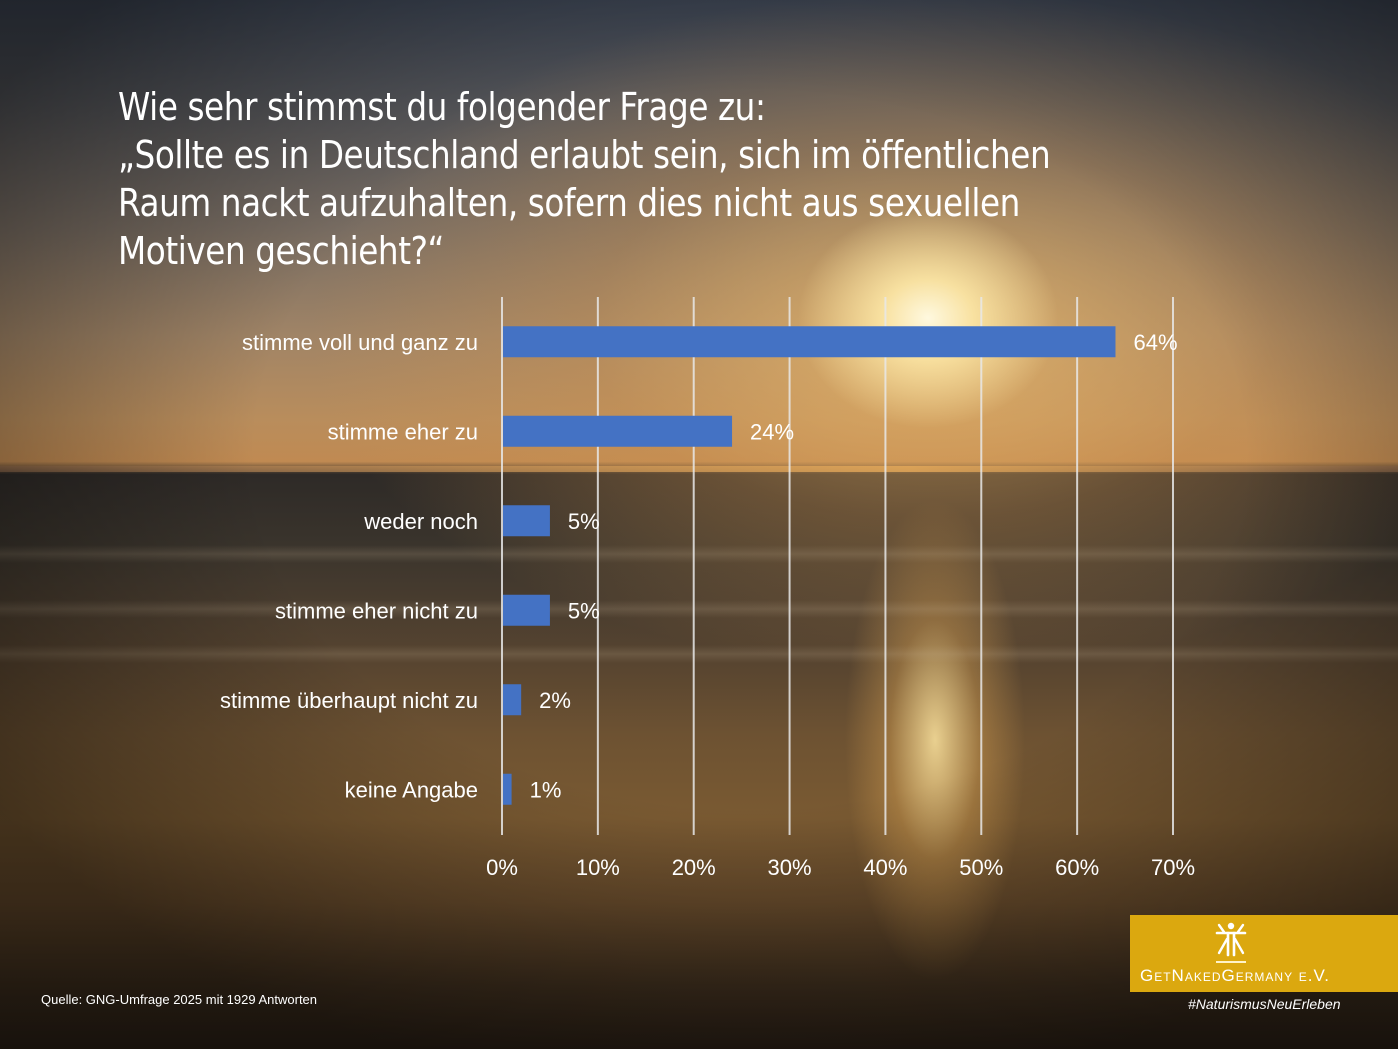 This screenshot has width=1398, height=1049. Describe the element at coordinates (546, 789) in the screenshot. I see `data-label: 1%` at that location.